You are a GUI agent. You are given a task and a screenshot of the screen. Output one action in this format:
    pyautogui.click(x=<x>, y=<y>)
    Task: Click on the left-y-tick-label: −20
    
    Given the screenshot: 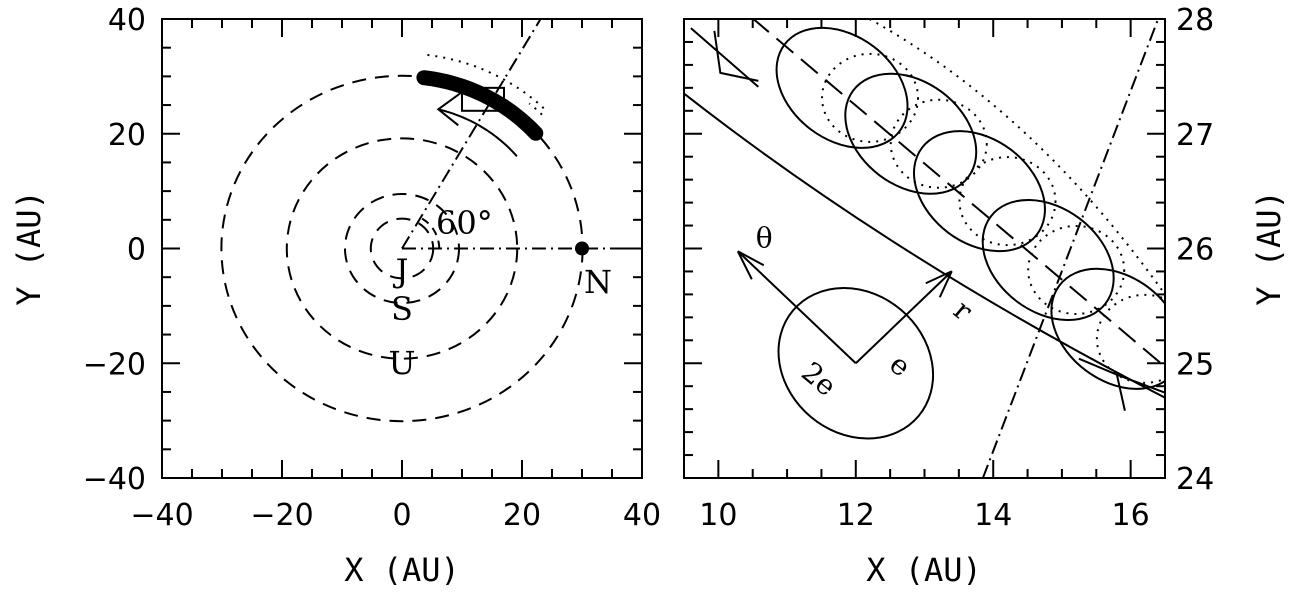 What is the action you would take?
    pyautogui.click(x=114, y=364)
    